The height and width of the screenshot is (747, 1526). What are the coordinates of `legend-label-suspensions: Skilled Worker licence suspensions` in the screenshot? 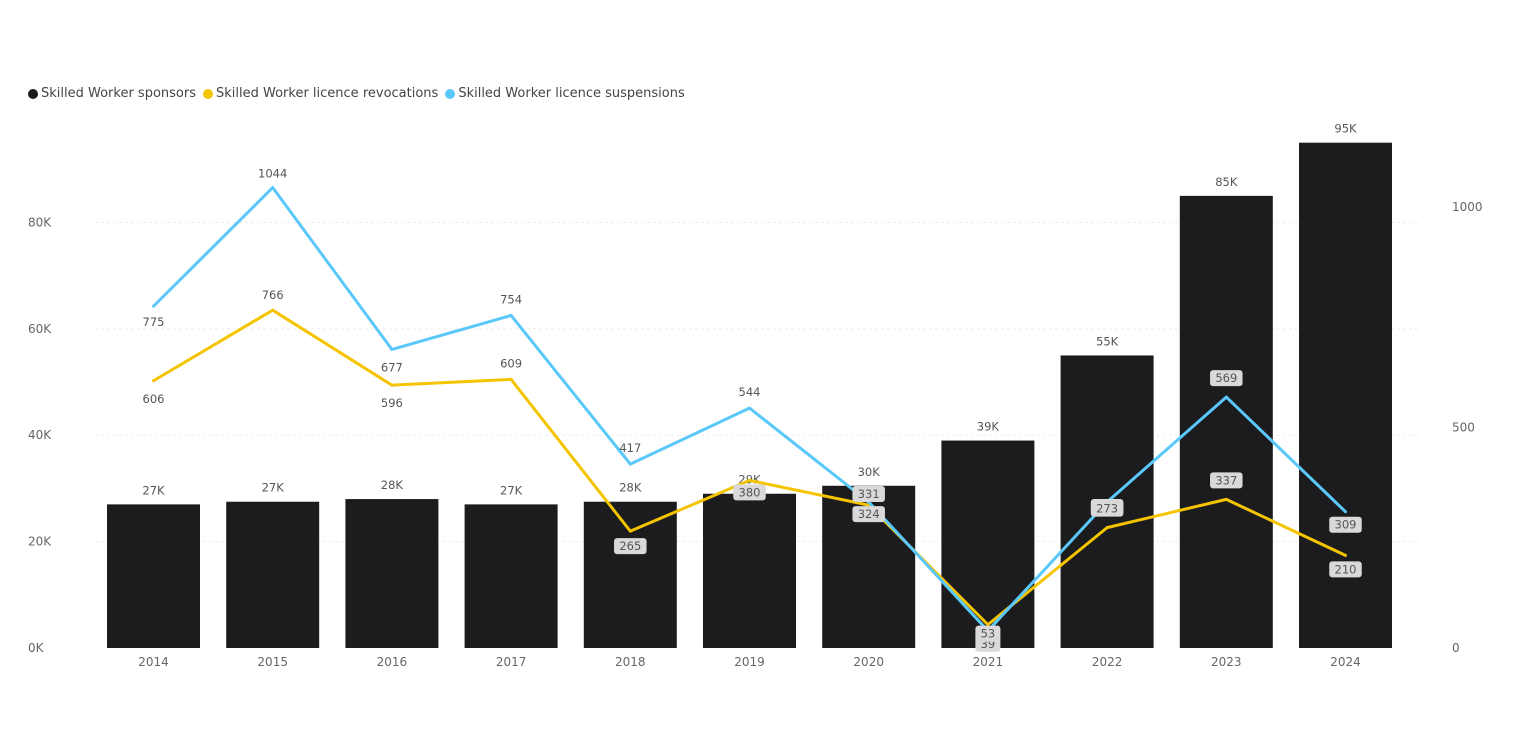 It's located at (571, 93).